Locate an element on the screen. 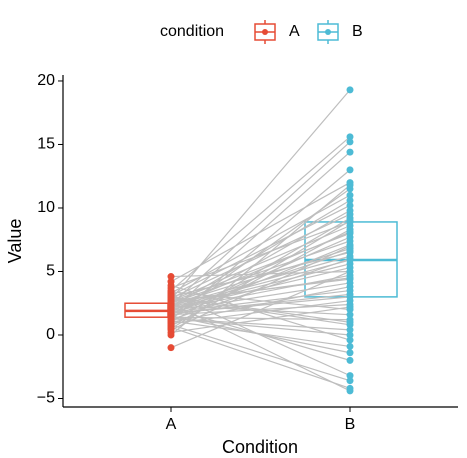  y-tick-label: 15 is located at coordinates (46, 144).